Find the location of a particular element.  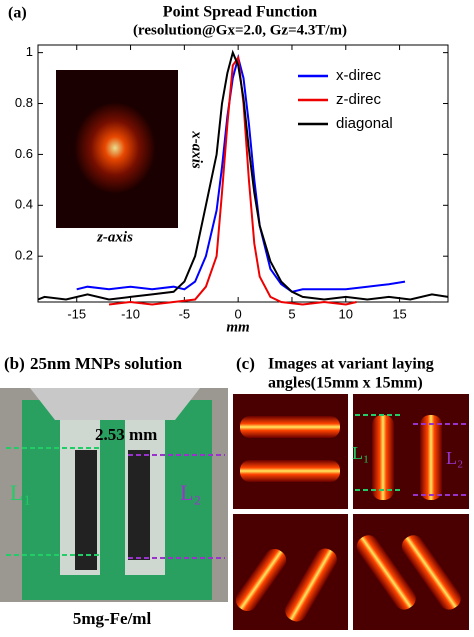

inset-spot is located at coordinates (115, 148).